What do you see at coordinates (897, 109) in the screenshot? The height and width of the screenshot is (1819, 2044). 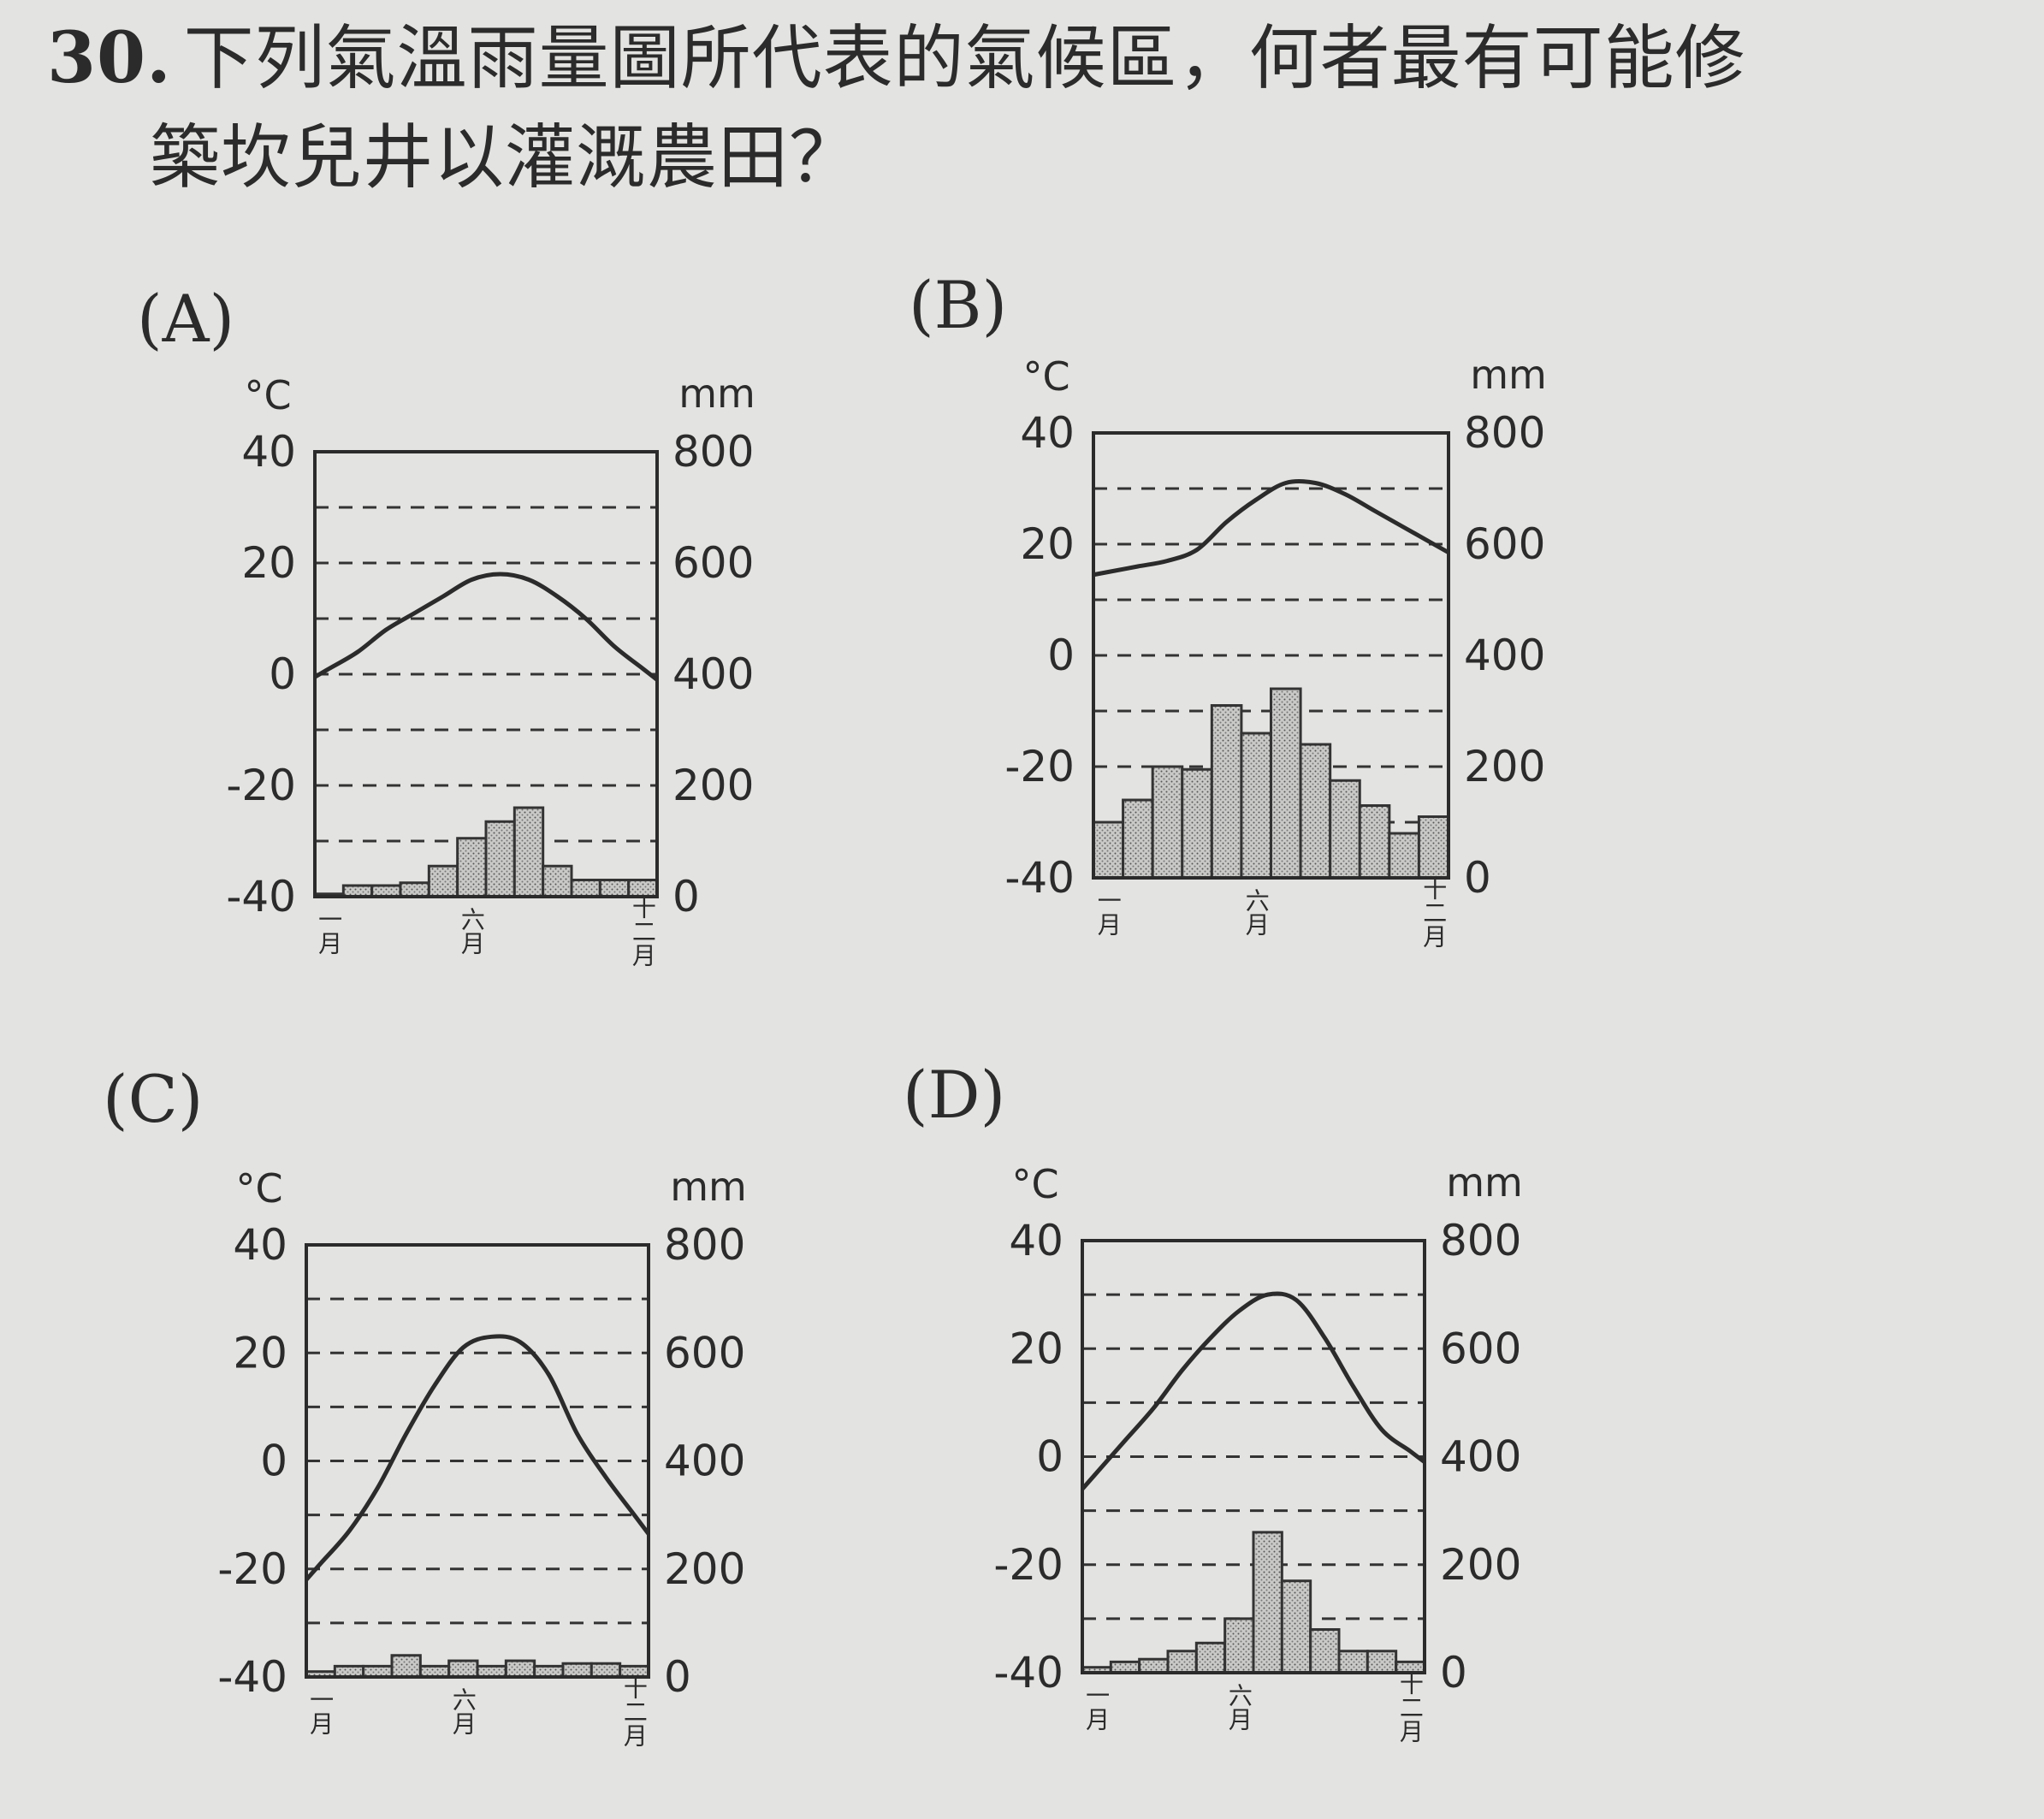 I see `question-text: 30. 下列氣溫雨量圖所代表的氣候區，何者最有可能修 築坎兒井以灌溉農田？` at bounding box center [897, 109].